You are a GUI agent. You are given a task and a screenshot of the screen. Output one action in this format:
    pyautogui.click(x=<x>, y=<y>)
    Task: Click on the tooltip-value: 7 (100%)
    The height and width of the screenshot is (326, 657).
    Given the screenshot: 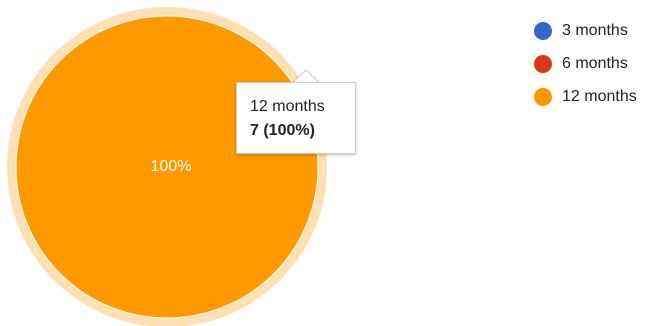 What is the action you would take?
    pyautogui.click(x=282, y=130)
    